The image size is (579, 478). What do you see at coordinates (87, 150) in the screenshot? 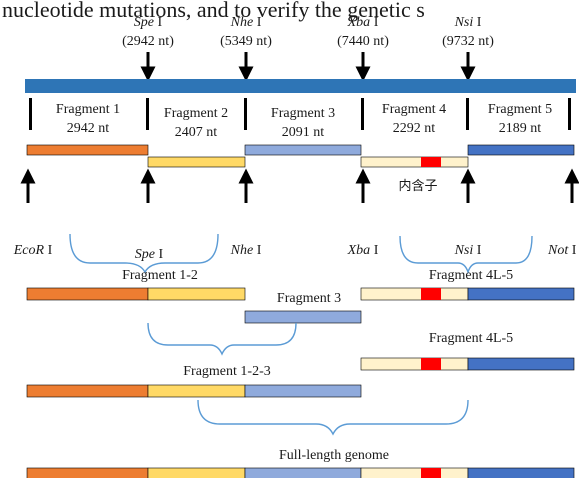
I see `fragment-1-bar` at bounding box center [87, 150].